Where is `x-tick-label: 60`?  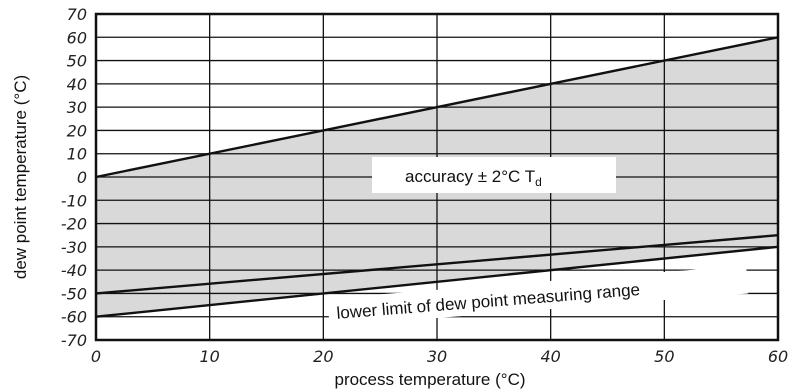 x-tick-label: 60 is located at coordinates (778, 356).